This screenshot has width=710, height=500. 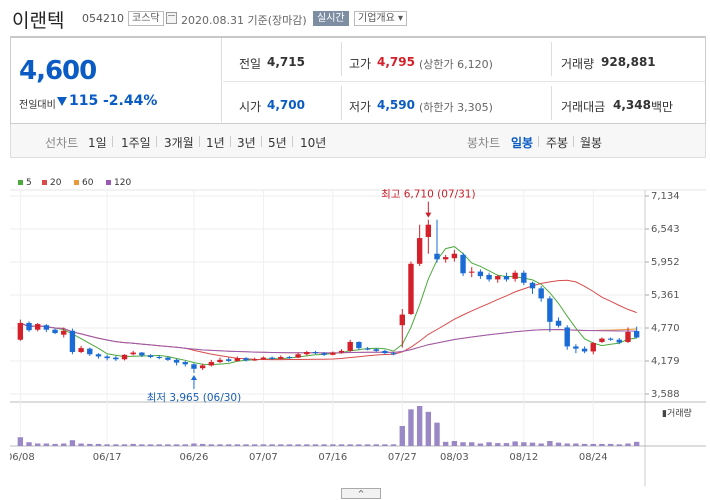 What do you see at coordinates (171, 18) in the screenshot?
I see `calendar-icon` at bounding box center [171, 18].